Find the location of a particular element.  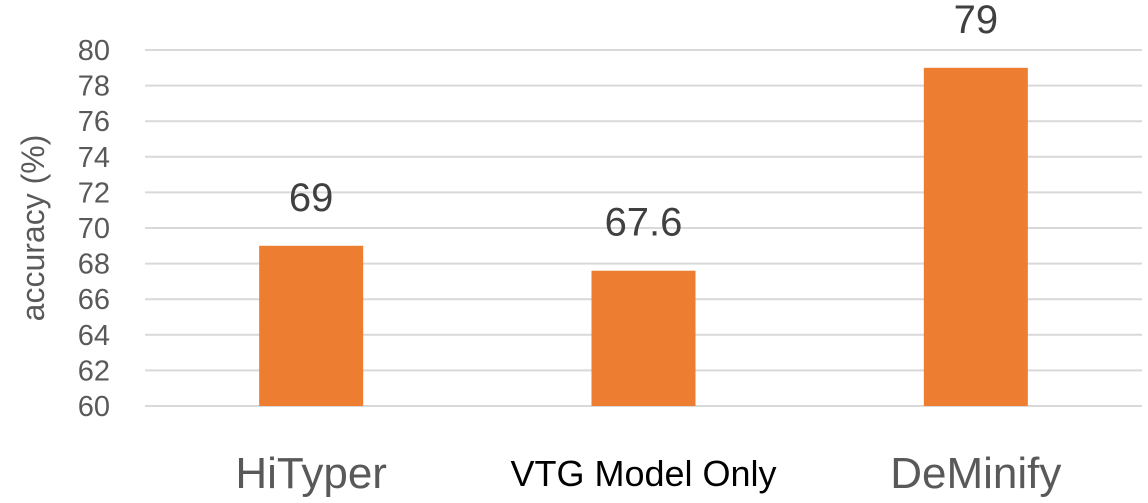

y-tick-label: 74 is located at coordinates (94, 158).